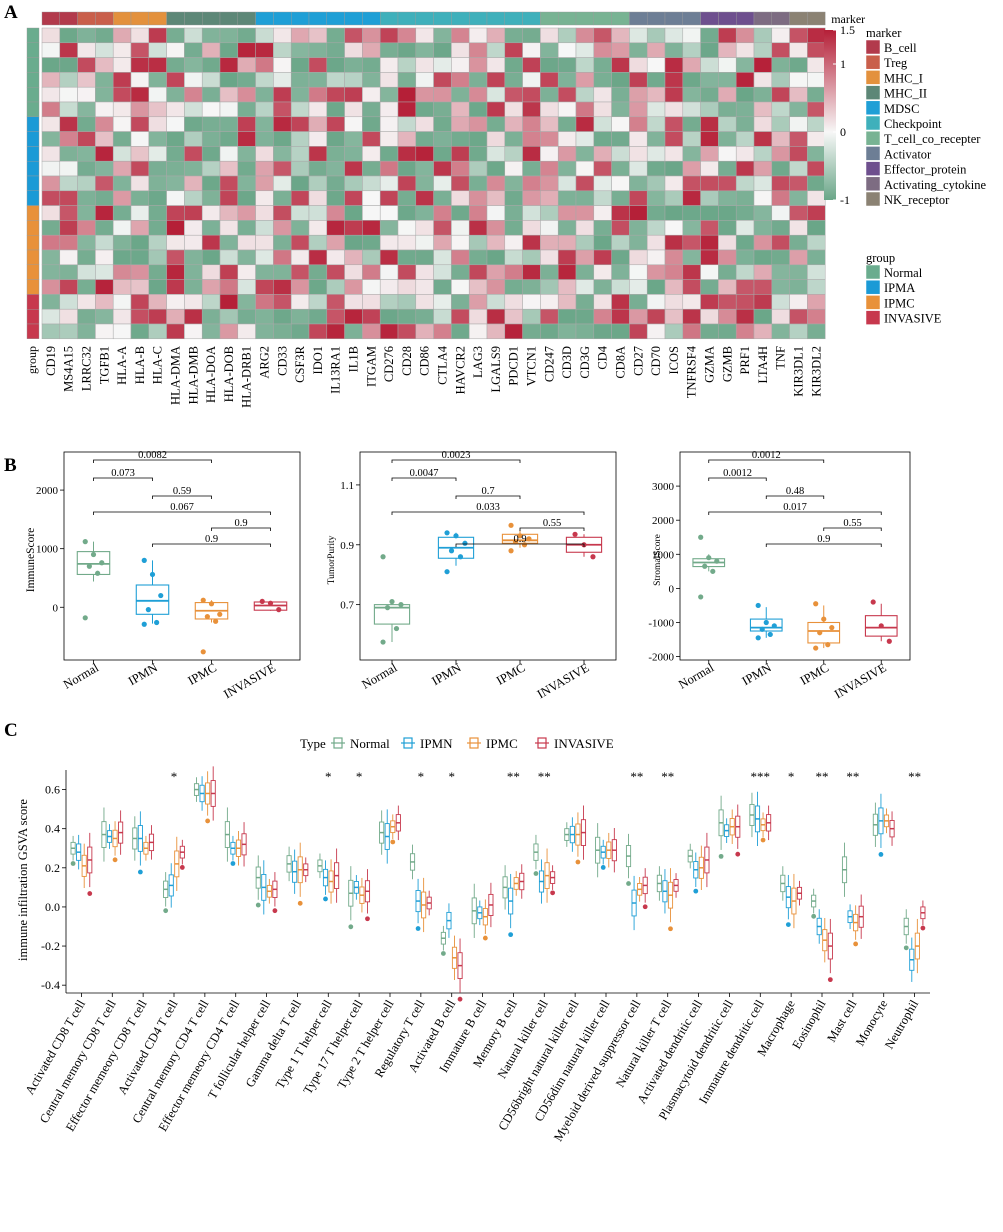 The height and width of the screenshot is (1232, 1003). Describe the element at coordinates (351, 927) in the screenshot. I see `outlier-point` at that location.